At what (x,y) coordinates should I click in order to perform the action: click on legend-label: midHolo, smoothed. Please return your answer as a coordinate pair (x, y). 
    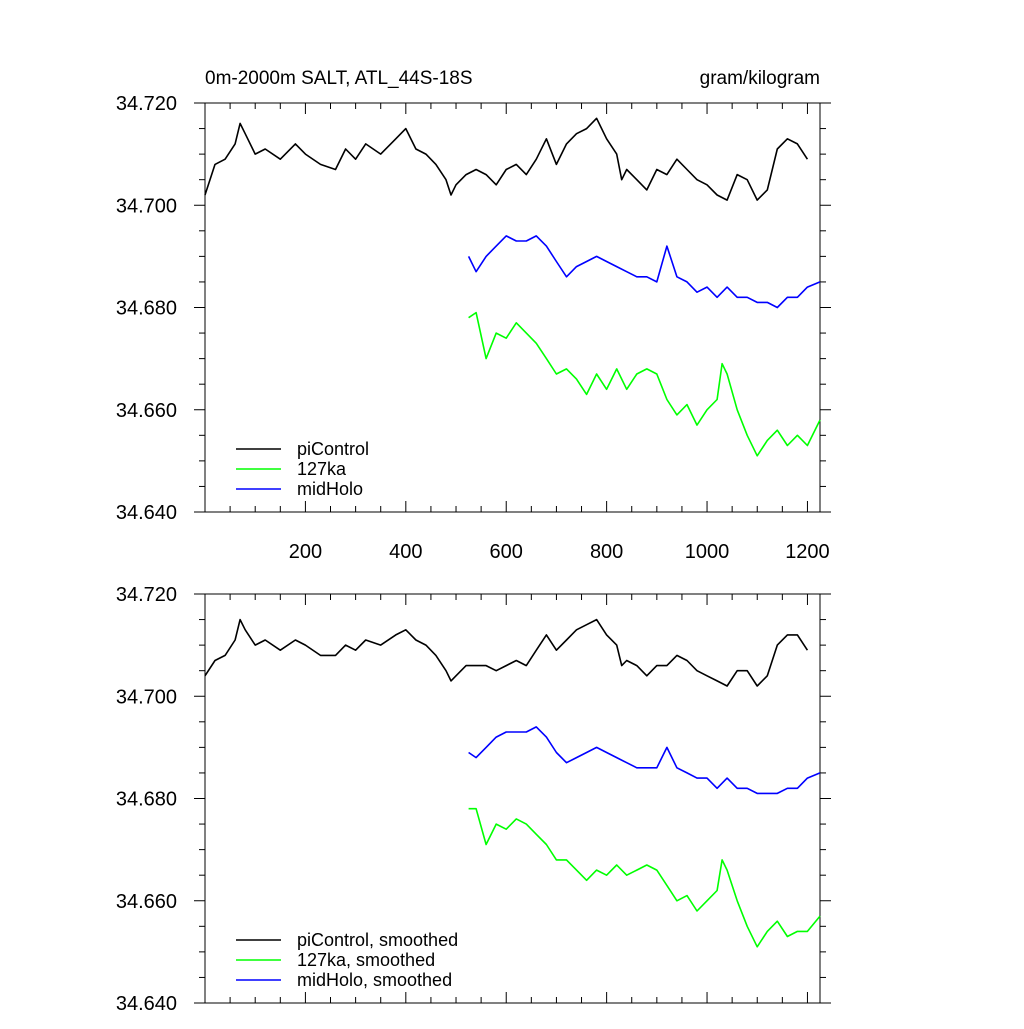
    Looking at the image, I should click on (374, 980).